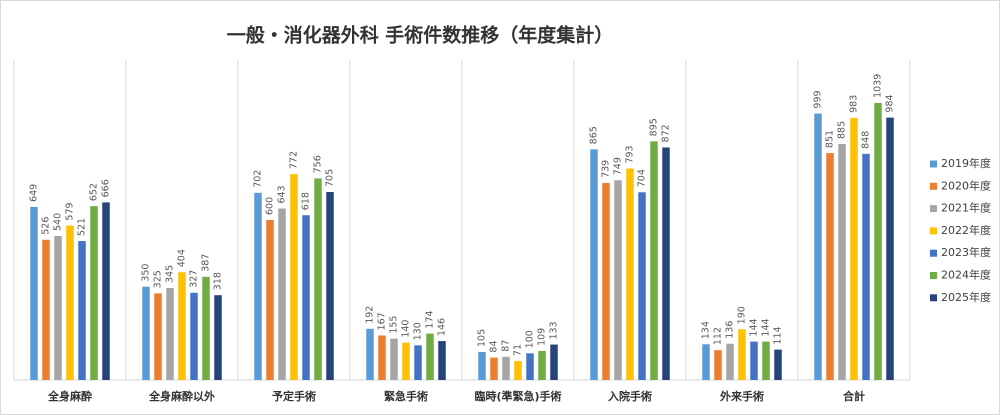 The width and height of the screenshot is (1000, 415). I want to click on value-label: 190, so click(742, 315).